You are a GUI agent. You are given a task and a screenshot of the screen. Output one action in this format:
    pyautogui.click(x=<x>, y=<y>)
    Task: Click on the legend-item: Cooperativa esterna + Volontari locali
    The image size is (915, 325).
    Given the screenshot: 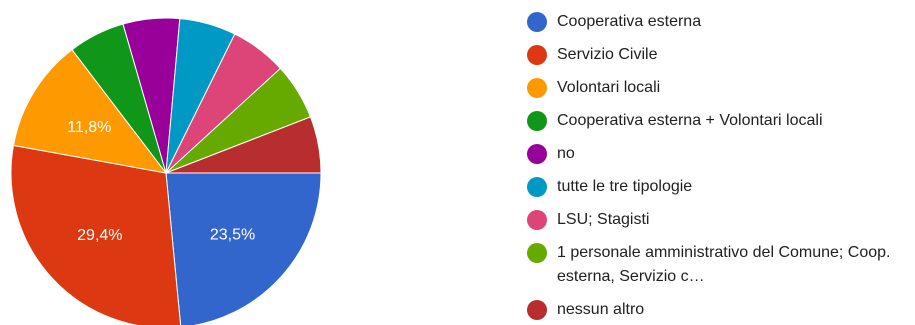 What is the action you would take?
    pyautogui.click(x=721, y=121)
    